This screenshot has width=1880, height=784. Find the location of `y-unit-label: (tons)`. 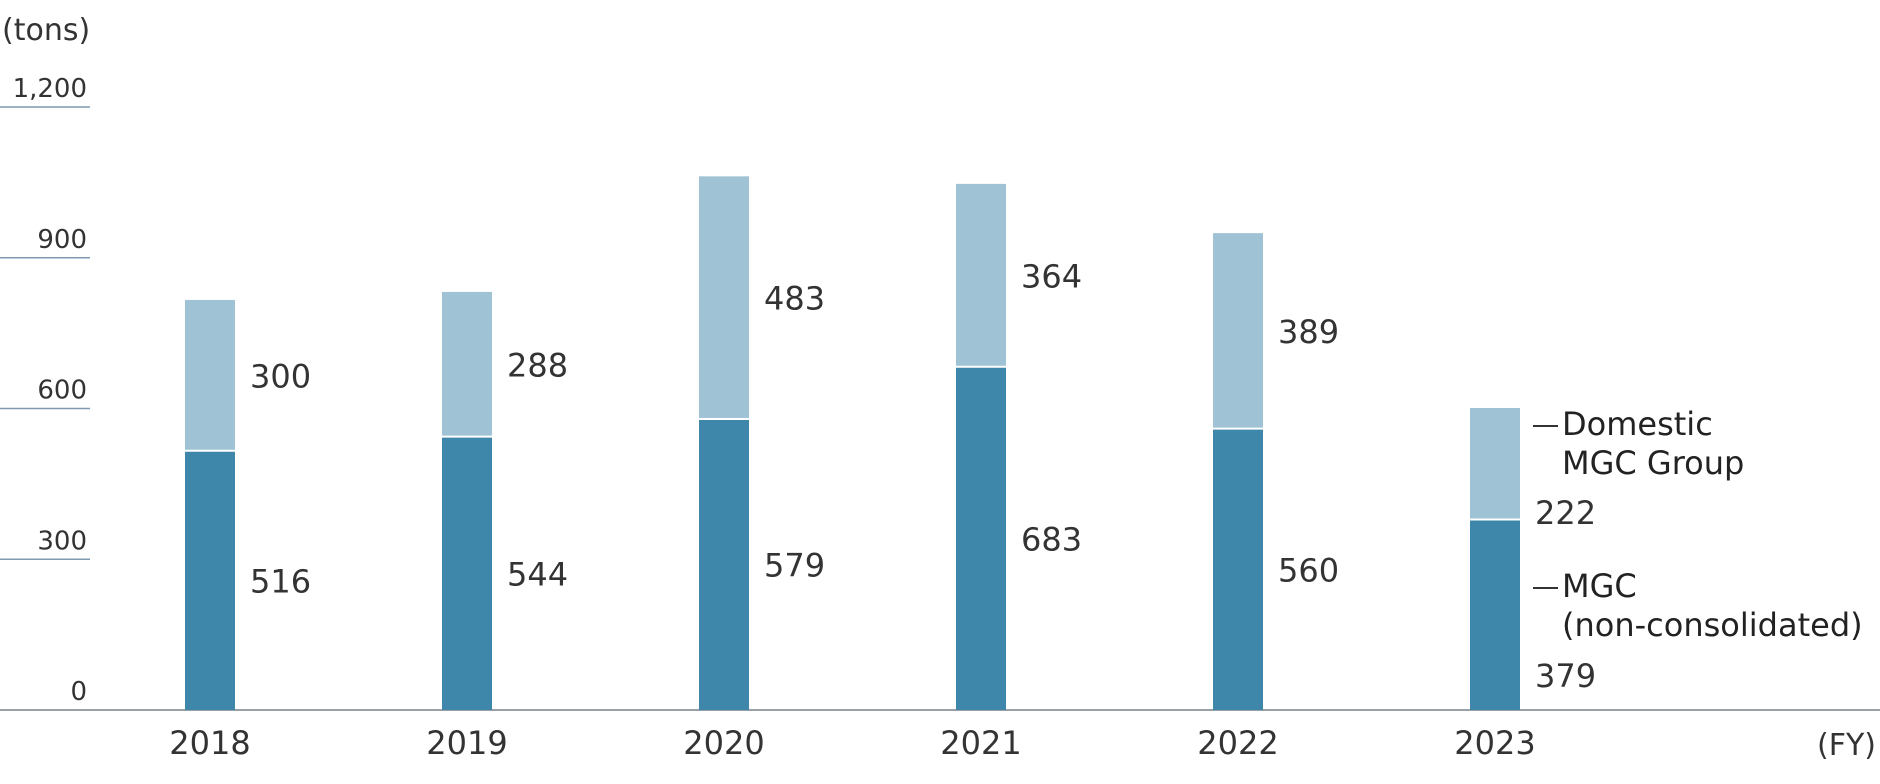

y-unit-label: (tons) is located at coordinates (46, 30).